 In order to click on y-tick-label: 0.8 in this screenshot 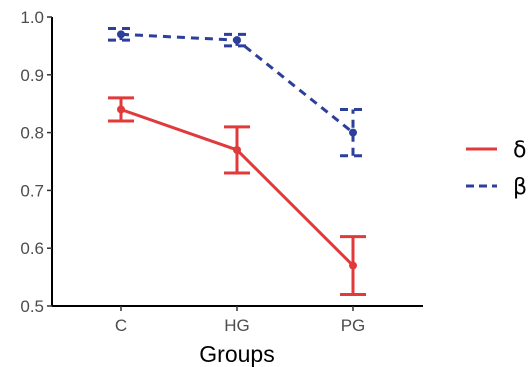, I will do `click(32, 133)`.